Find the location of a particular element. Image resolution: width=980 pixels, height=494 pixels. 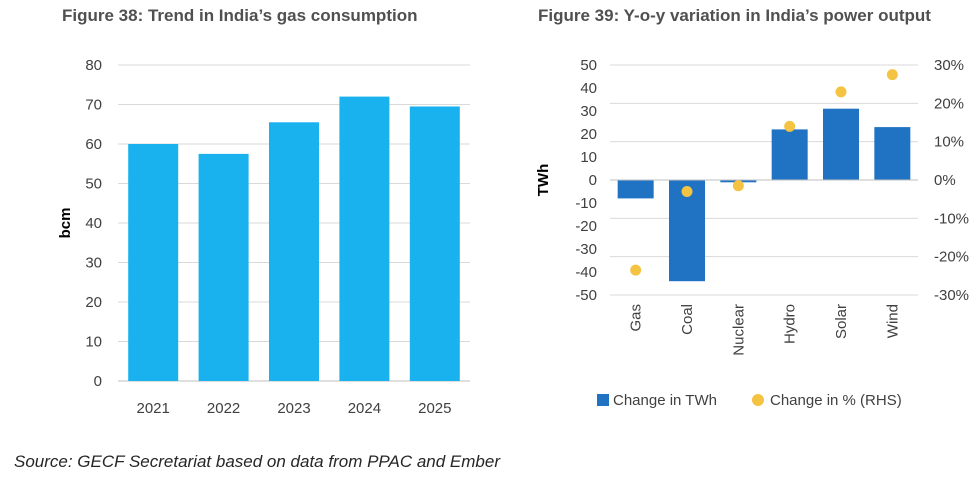

bar-2022 is located at coordinates (223, 267).